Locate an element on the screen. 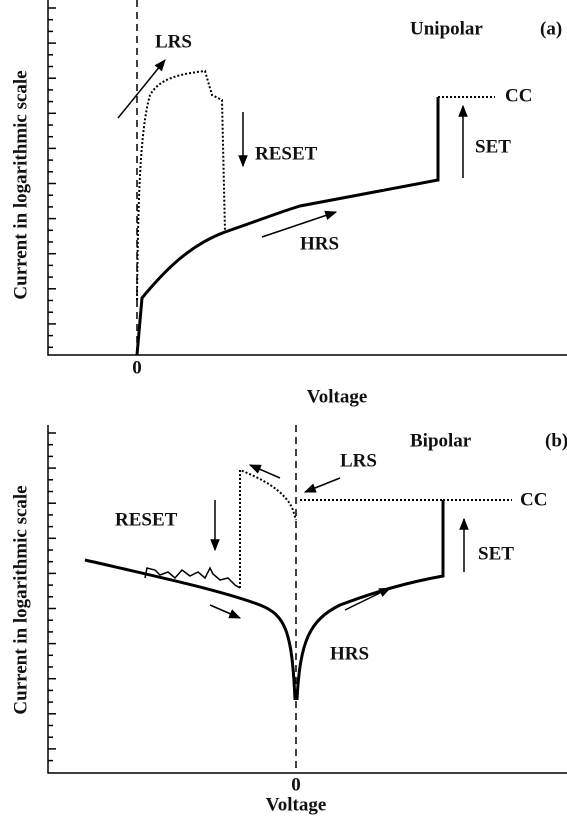 Image resolution: width=567 pixels, height=823 pixels. noise is located at coordinates (192, 577).